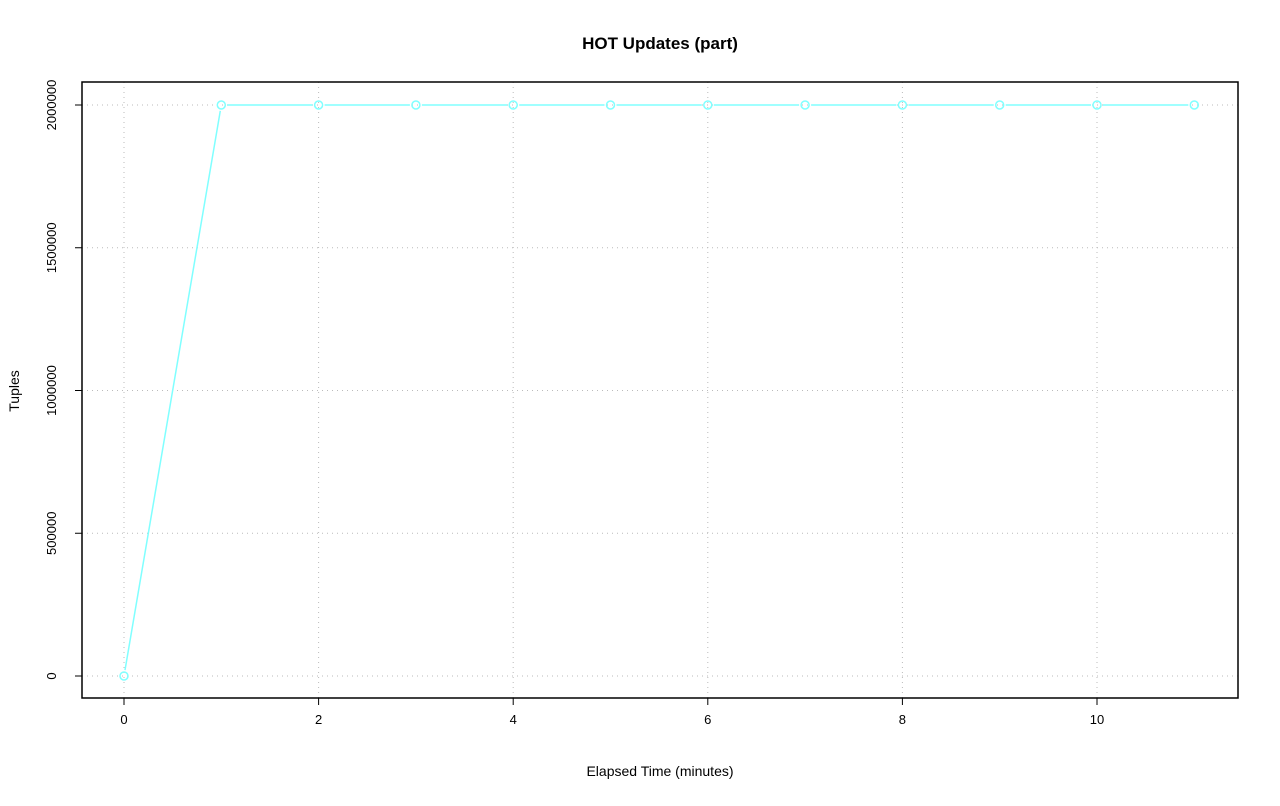 The width and height of the screenshot is (1280, 806). I want to click on chart-title: HOT Updates (part), so click(660, 43).